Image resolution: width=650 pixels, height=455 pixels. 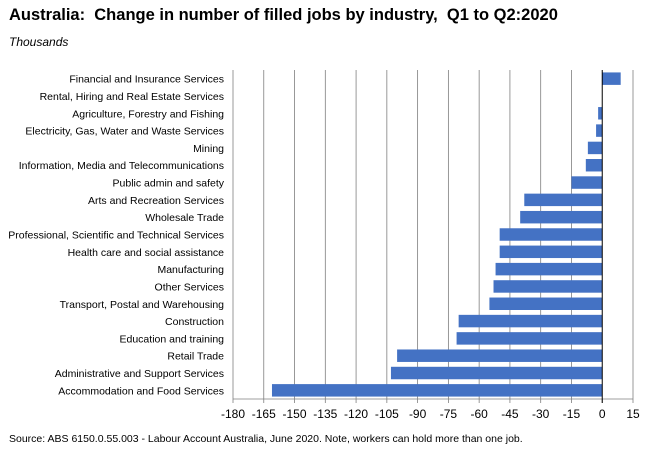 What do you see at coordinates (356, 414) in the screenshot?
I see `x-tick-label: -120` at bounding box center [356, 414].